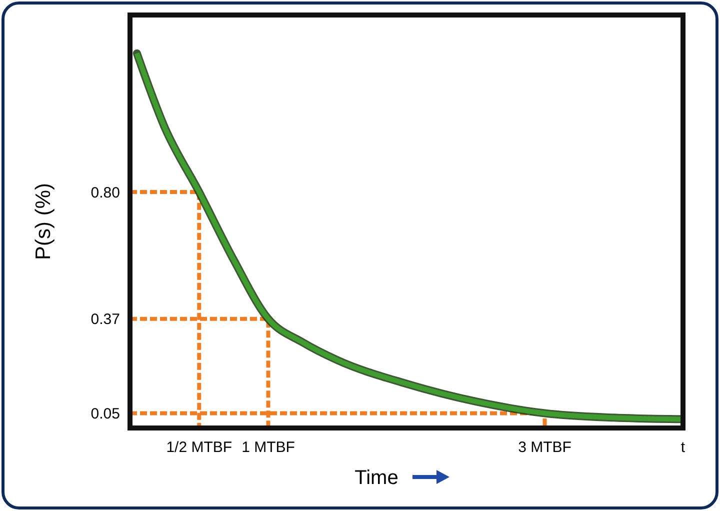 The width and height of the screenshot is (720, 511). I want to click on x-tick-label: t, so click(683, 447).